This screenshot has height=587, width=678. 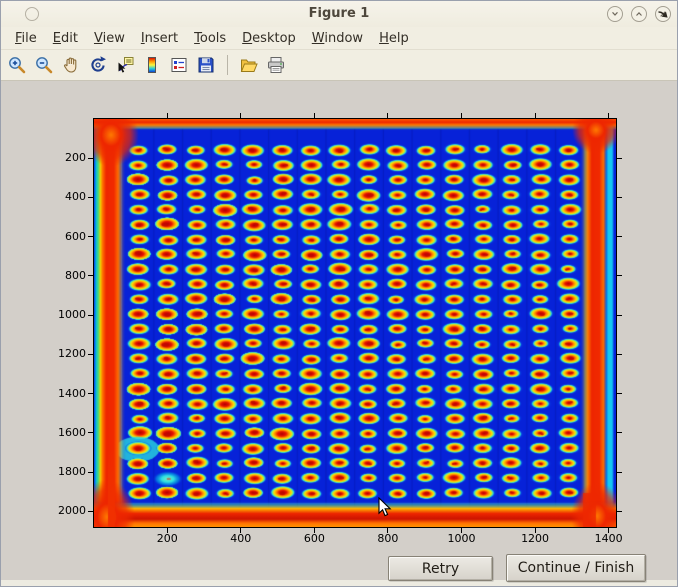 What do you see at coordinates (269, 38) in the screenshot?
I see `menu-item-desktop: Desktop` at bounding box center [269, 38].